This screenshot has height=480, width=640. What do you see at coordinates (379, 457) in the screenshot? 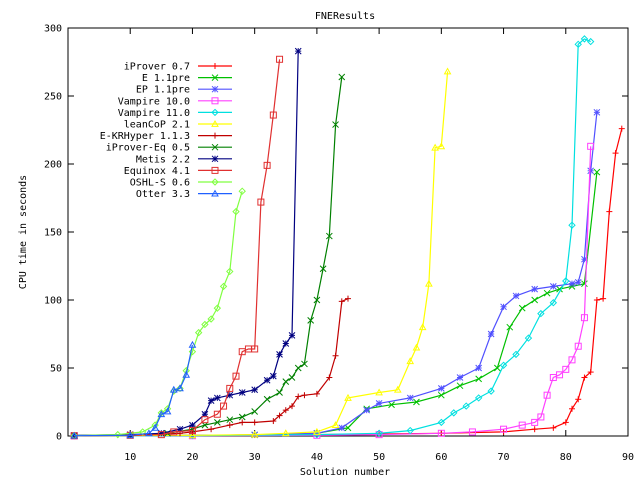
I see `x-tick-label: 50` at bounding box center [379, 457].